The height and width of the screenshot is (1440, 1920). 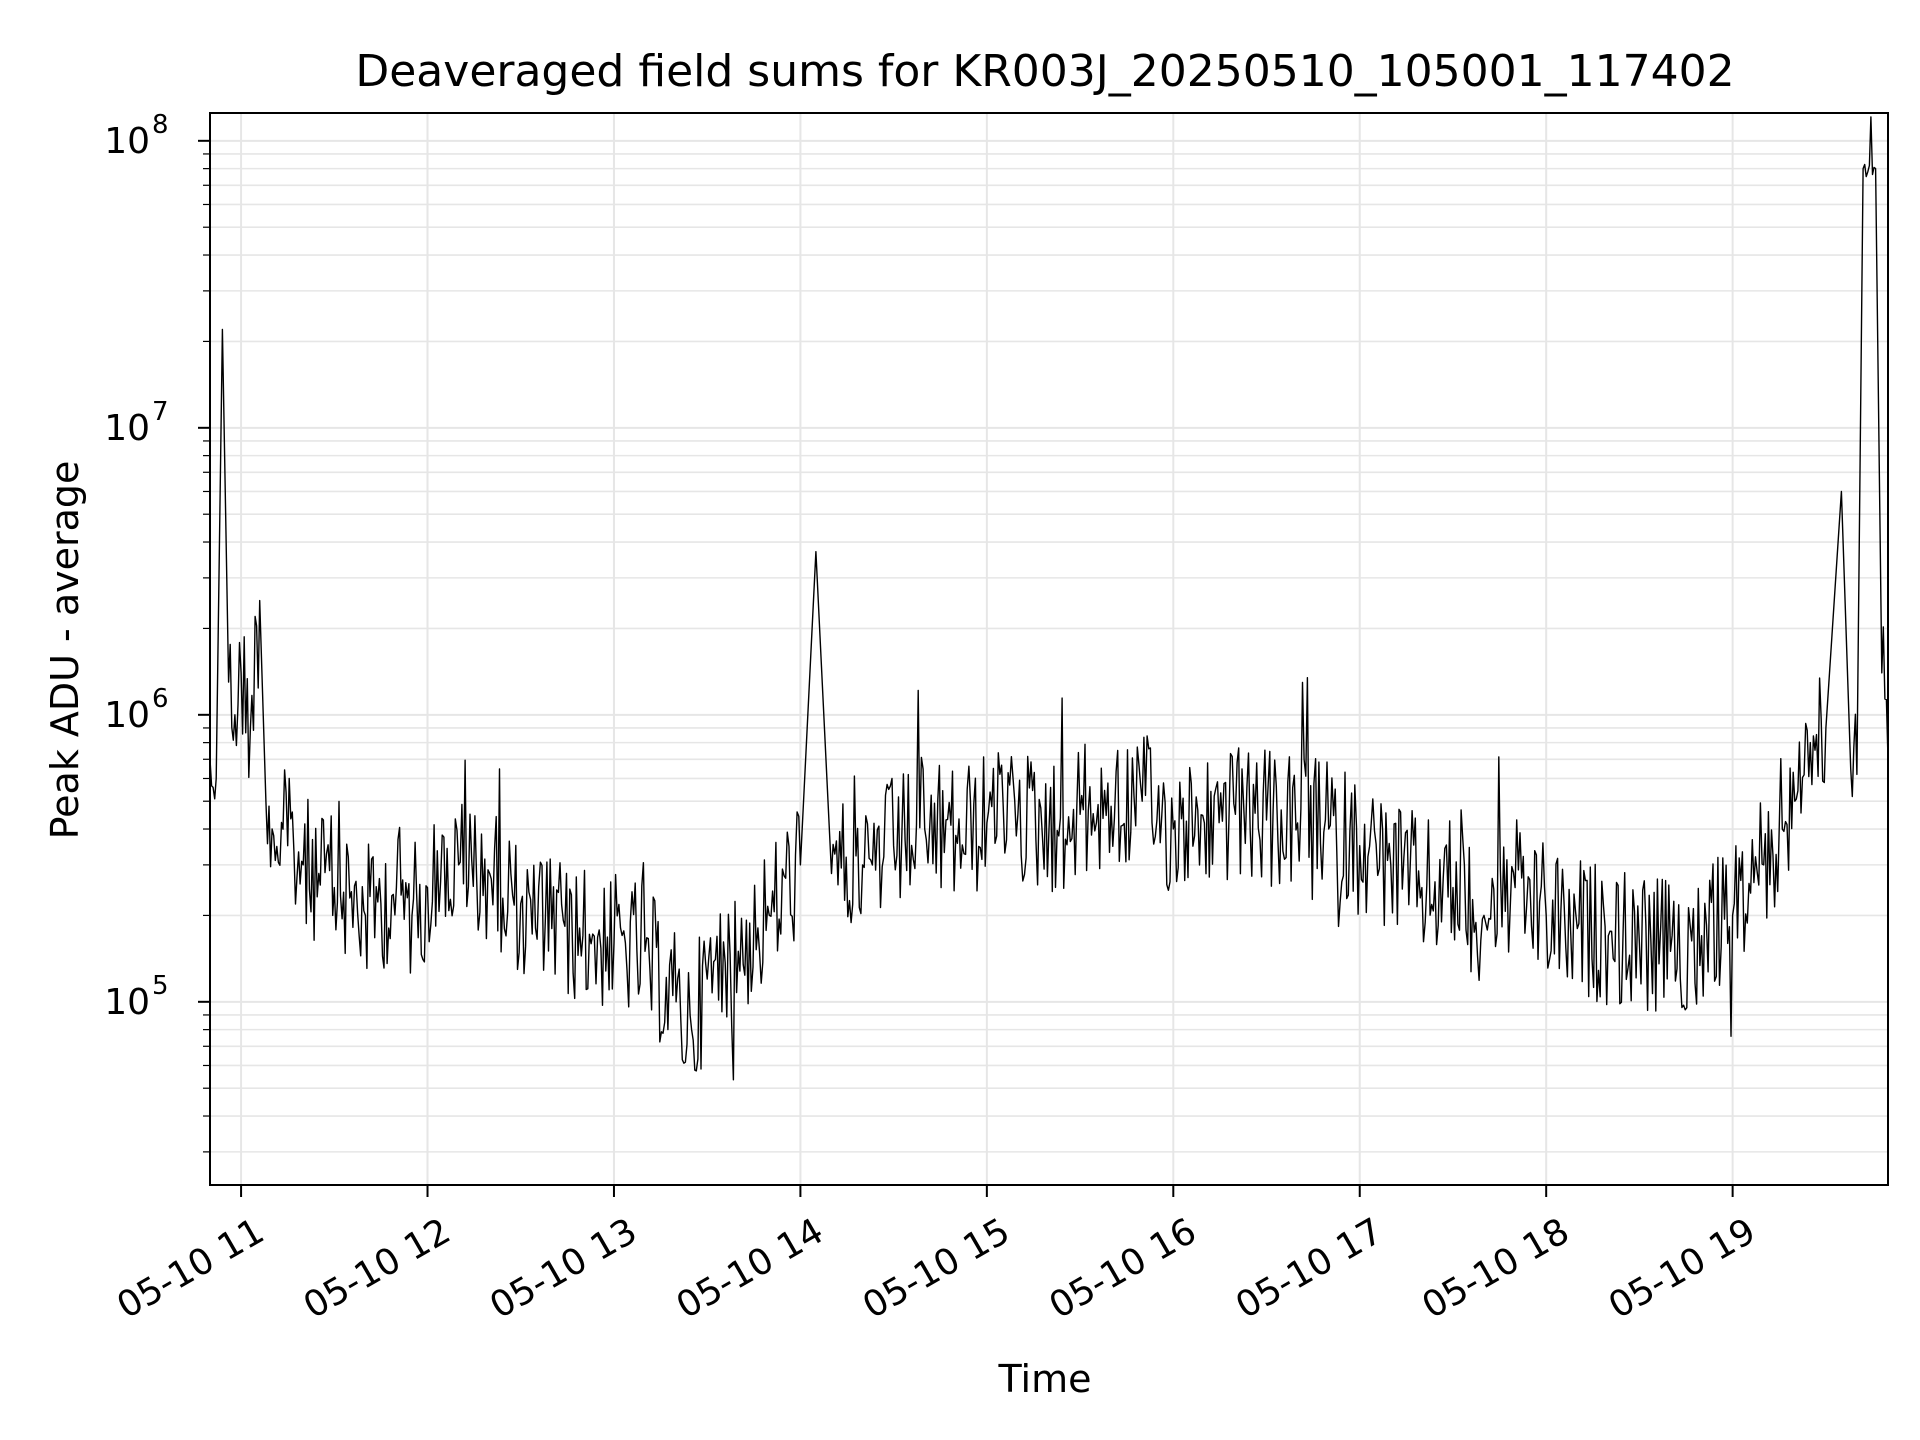 What do you see at coordinates (1045, 1379) in the screenshot?
I see `x-axis-label: Time` at bounding box center [1045, 1379].